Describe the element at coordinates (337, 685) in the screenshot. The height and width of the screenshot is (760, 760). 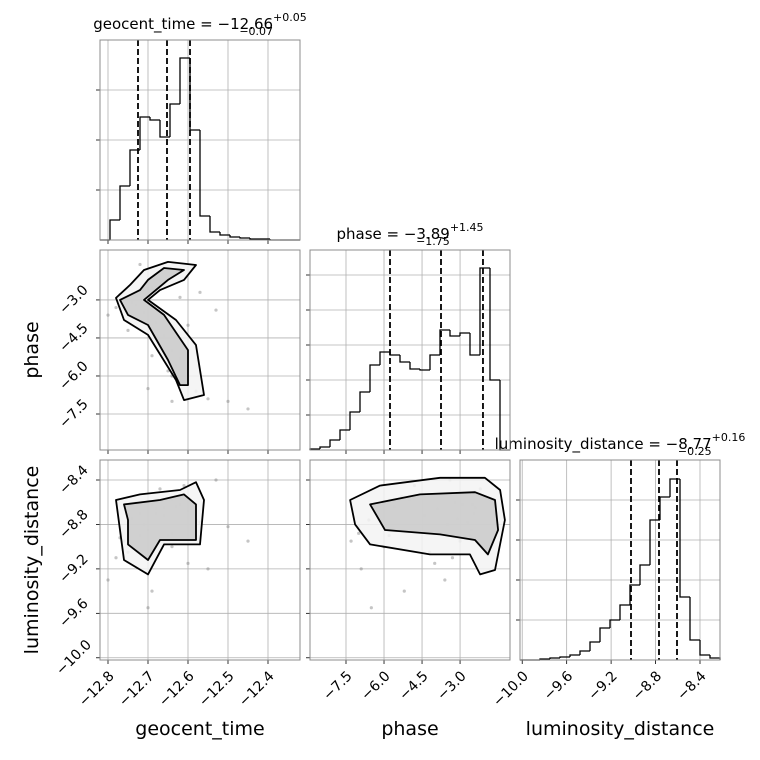
I see `x-tick-label: −7.5` at that location.